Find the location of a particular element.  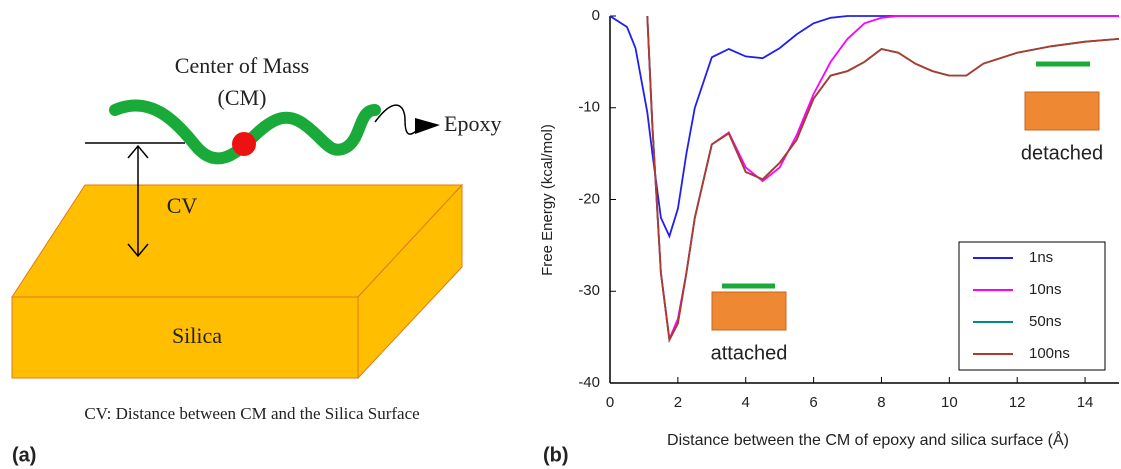

x-tick-label: 10 is located at coordinates (949, 402).